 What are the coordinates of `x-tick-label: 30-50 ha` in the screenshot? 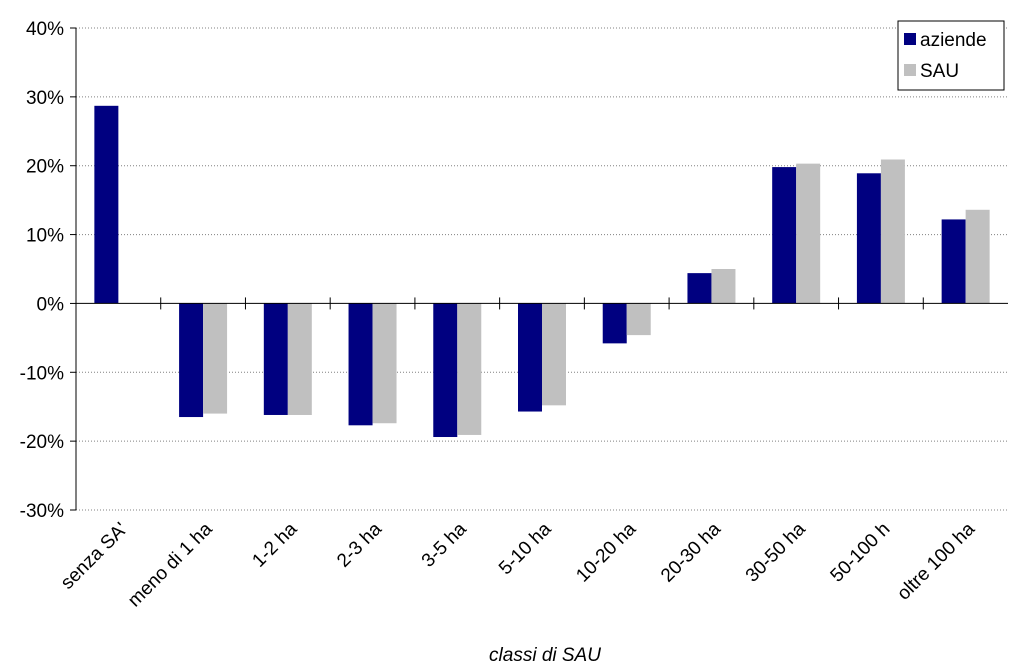 It's located at (776, 552).